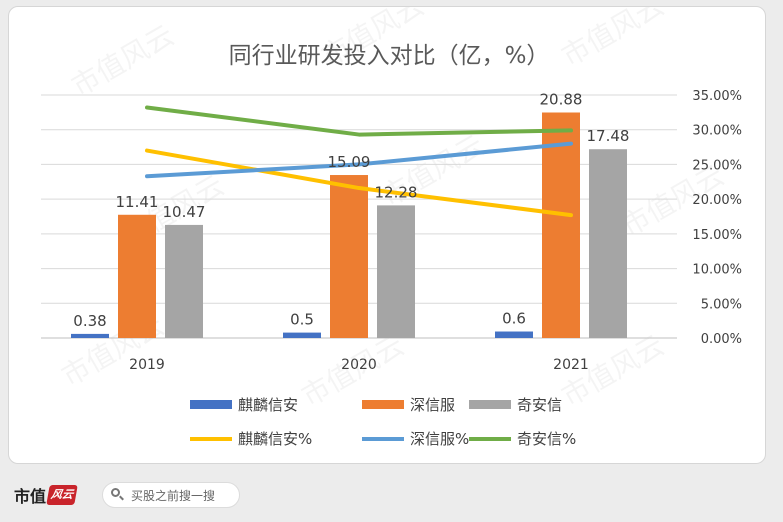  I want to click on data-label: 20.88, so click(561, 99).